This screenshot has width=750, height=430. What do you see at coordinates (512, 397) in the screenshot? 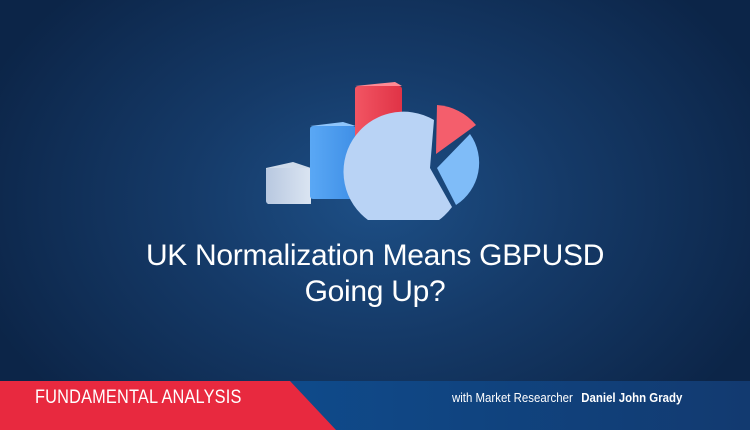
I see `byline-prefix: with Market Researcher` at bounding box center [512, 397].